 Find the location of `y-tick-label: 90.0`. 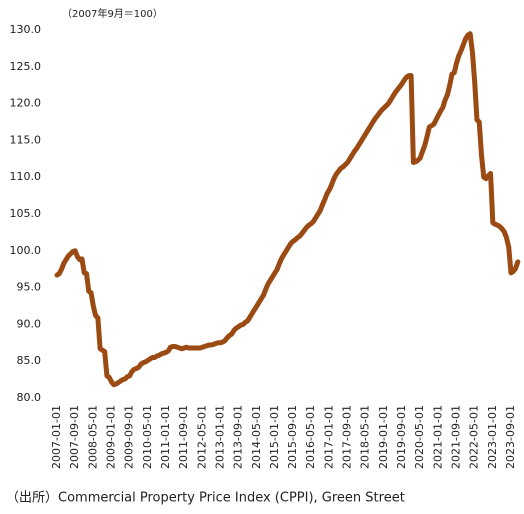

y-tick-label: 90.0 is located at coordinates (29, 323).